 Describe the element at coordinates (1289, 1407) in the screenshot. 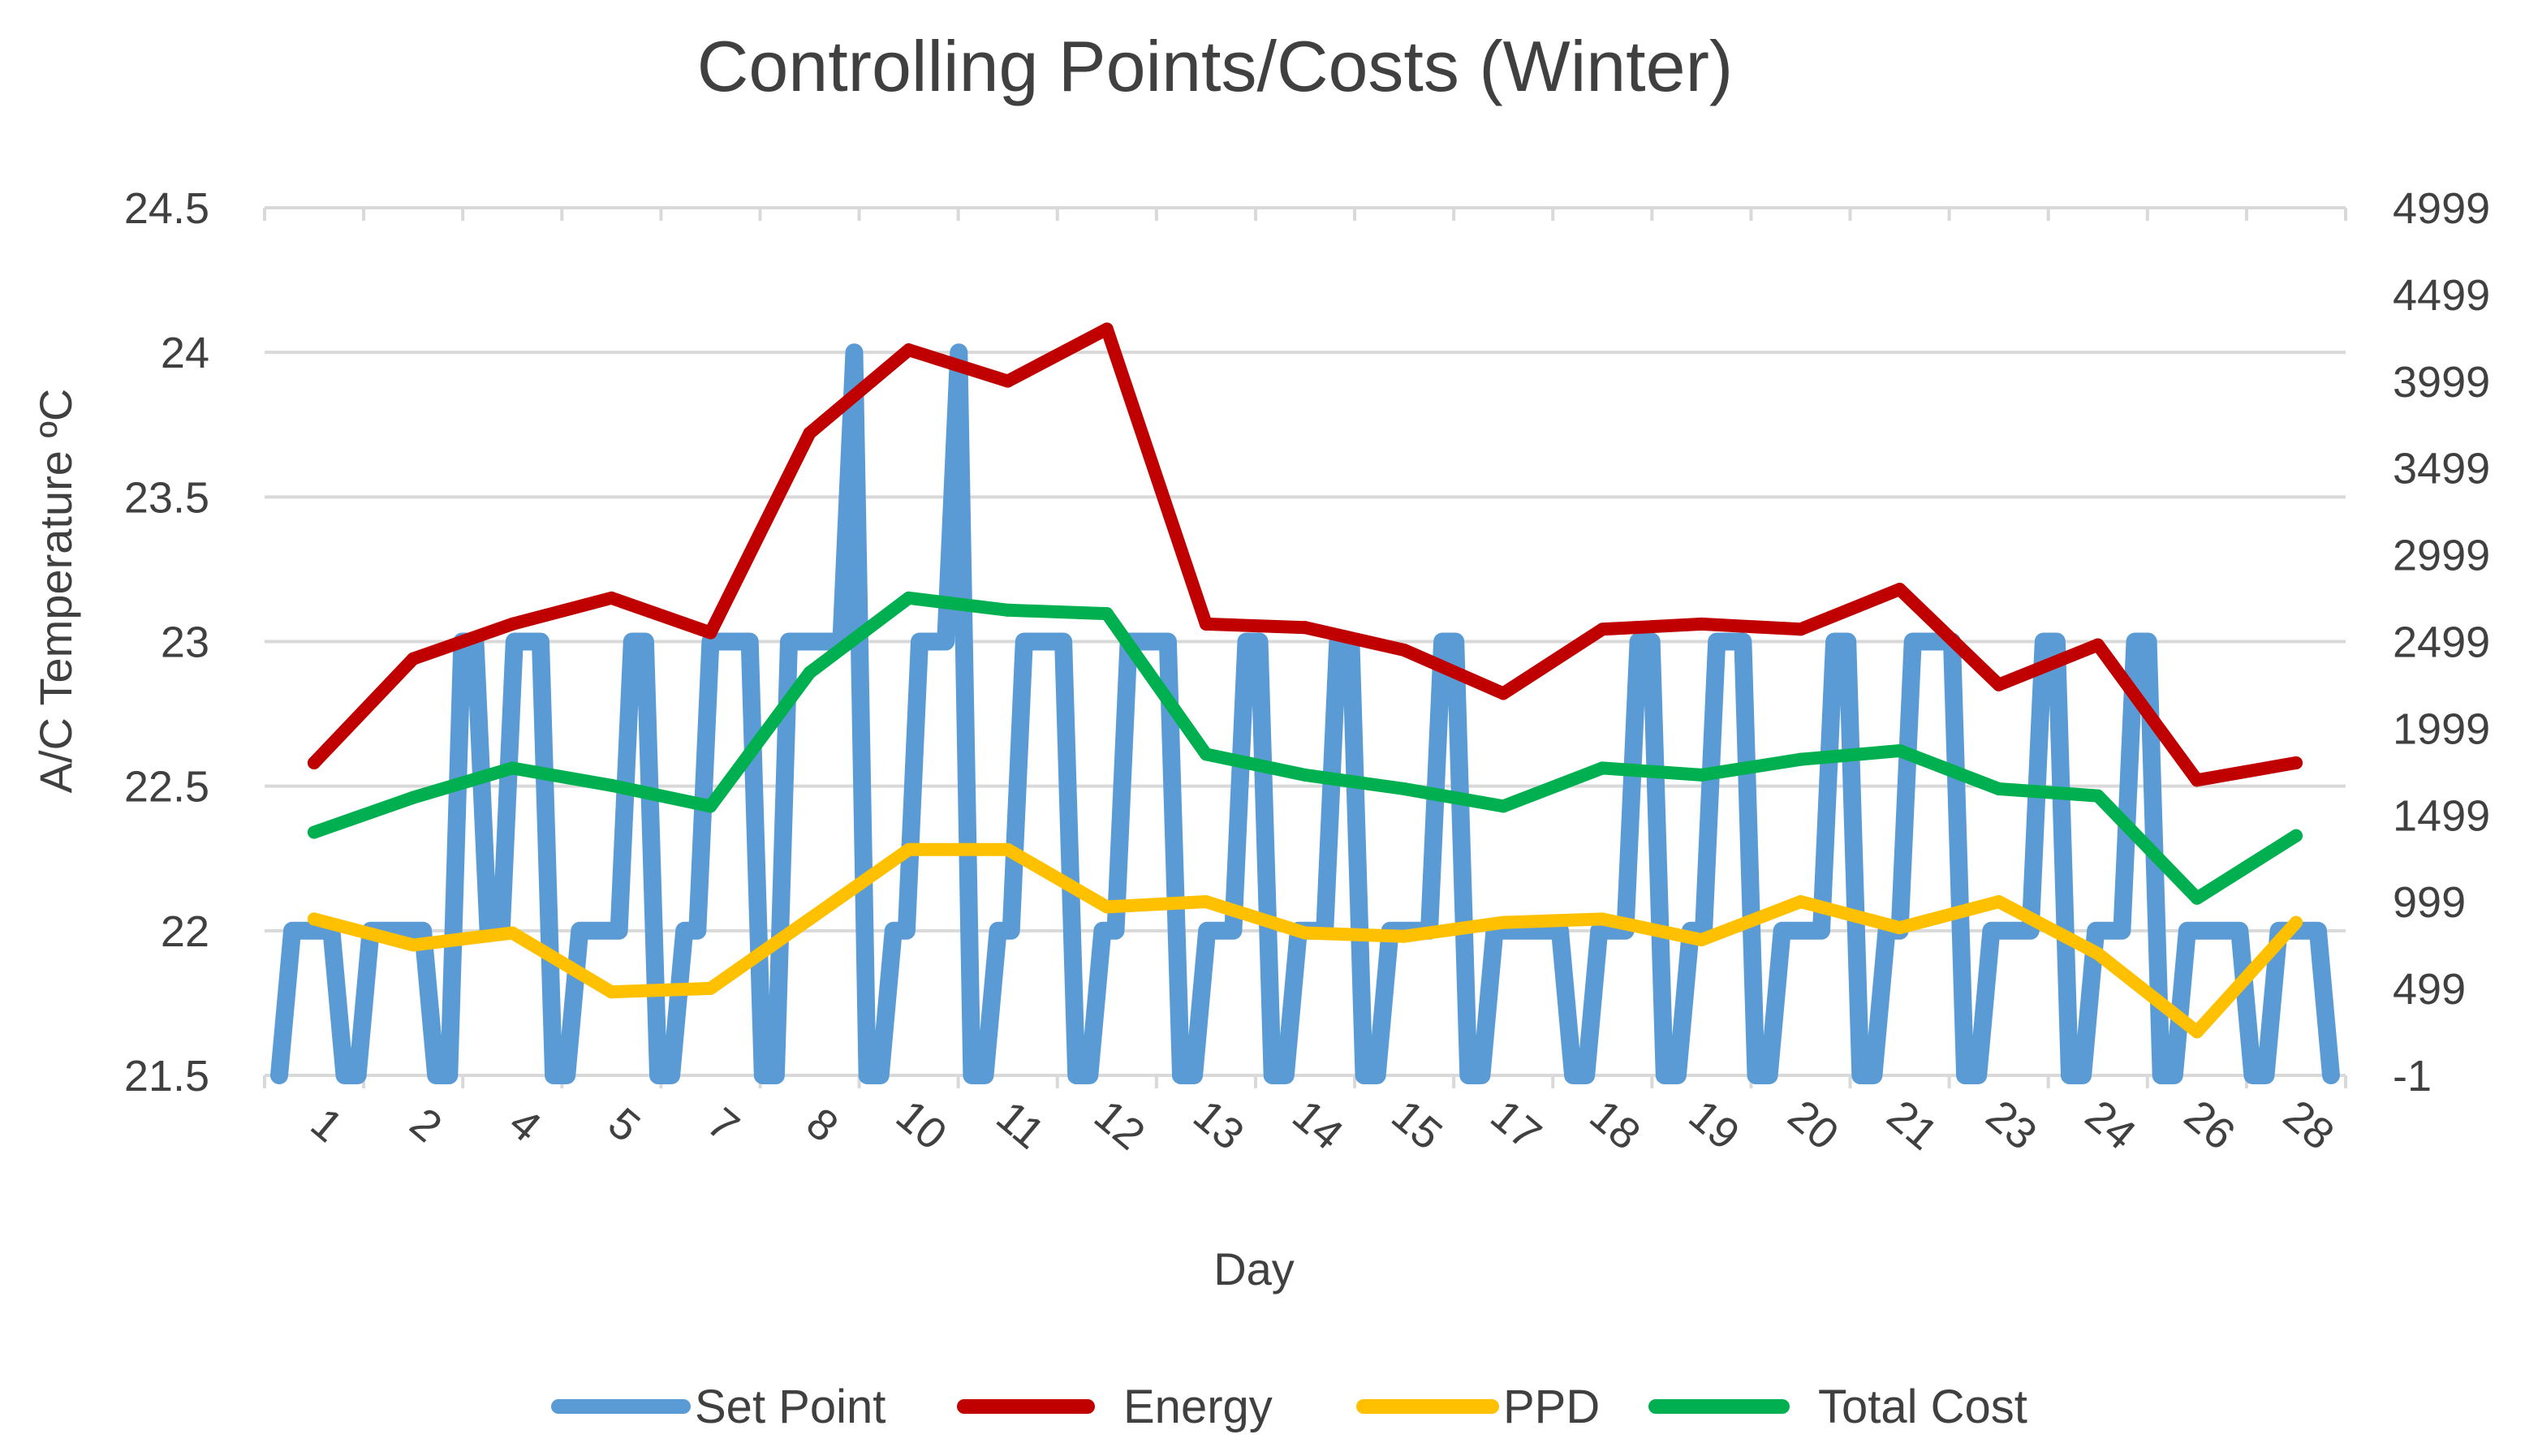

I see `legend: Set Point Energy PPD Total Cost` at that location.